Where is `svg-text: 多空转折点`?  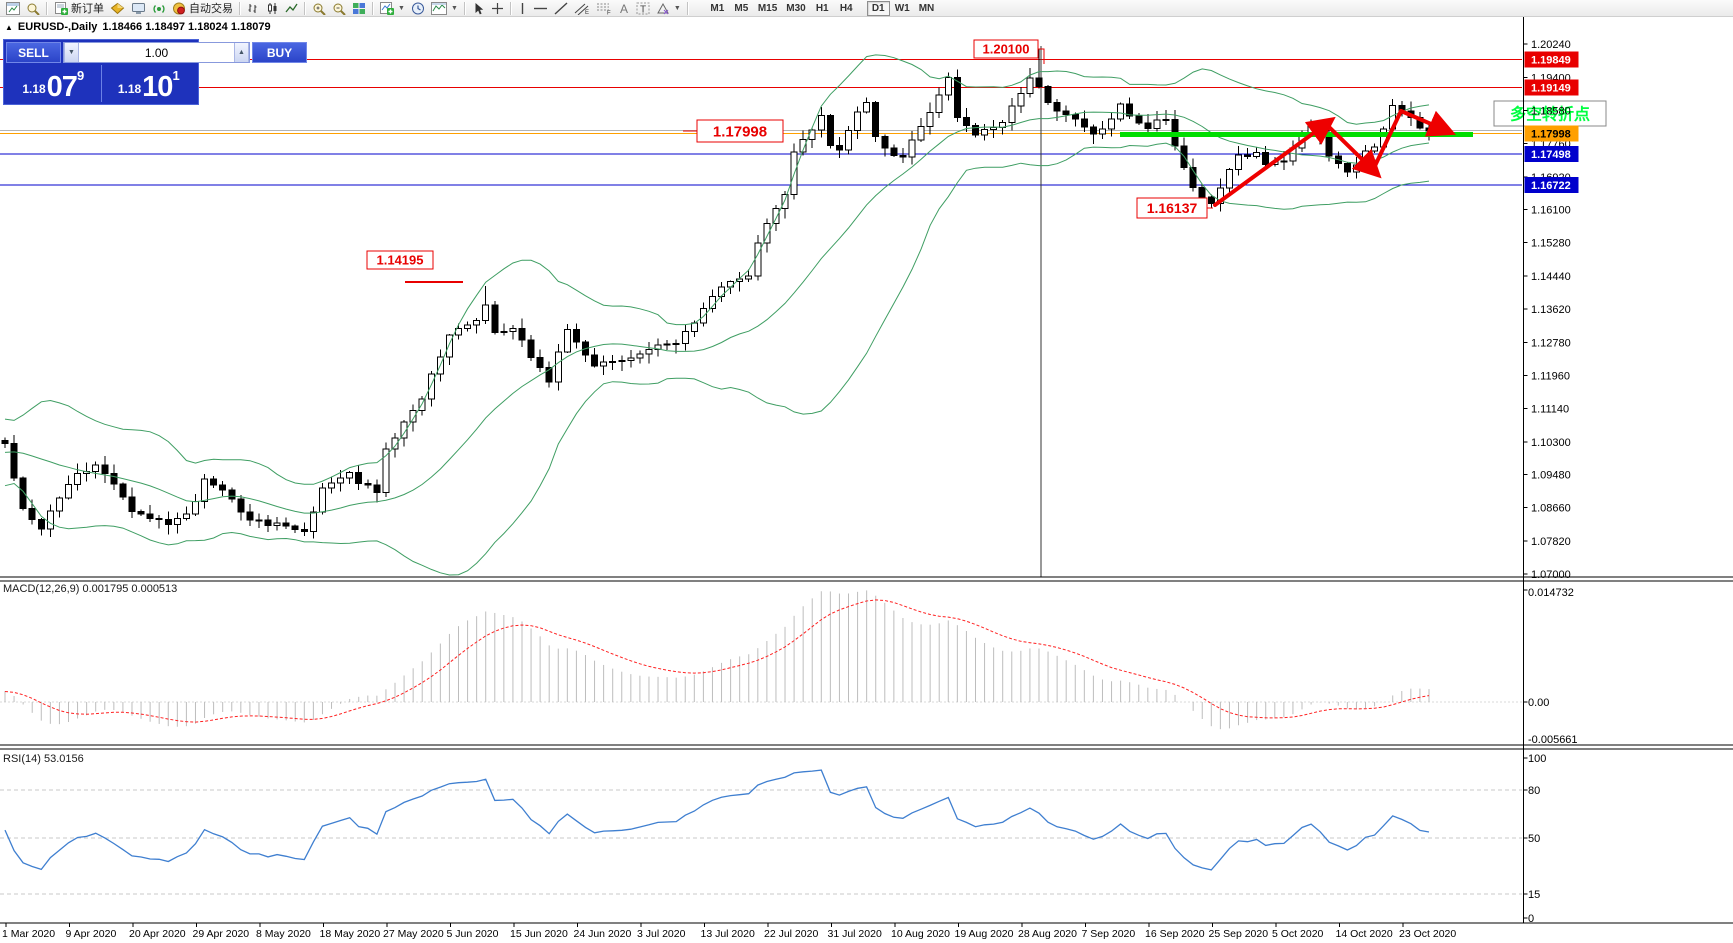 svg-text: 多空转折点 is located at coordinates (1550, 114).